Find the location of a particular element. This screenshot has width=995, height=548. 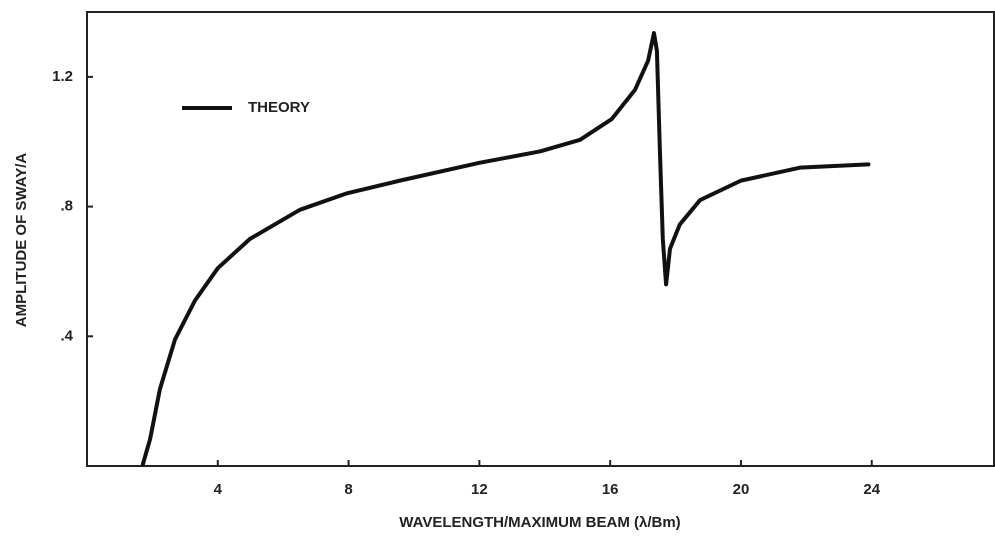

x-tick-label: 24 is located at coordinates (871, 489).